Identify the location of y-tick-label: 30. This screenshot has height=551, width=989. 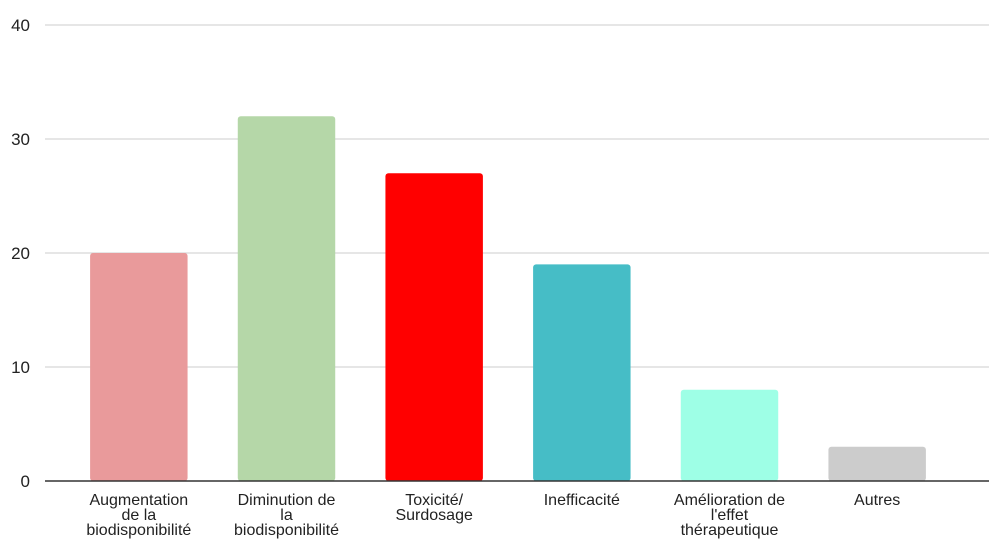
(20, 139).